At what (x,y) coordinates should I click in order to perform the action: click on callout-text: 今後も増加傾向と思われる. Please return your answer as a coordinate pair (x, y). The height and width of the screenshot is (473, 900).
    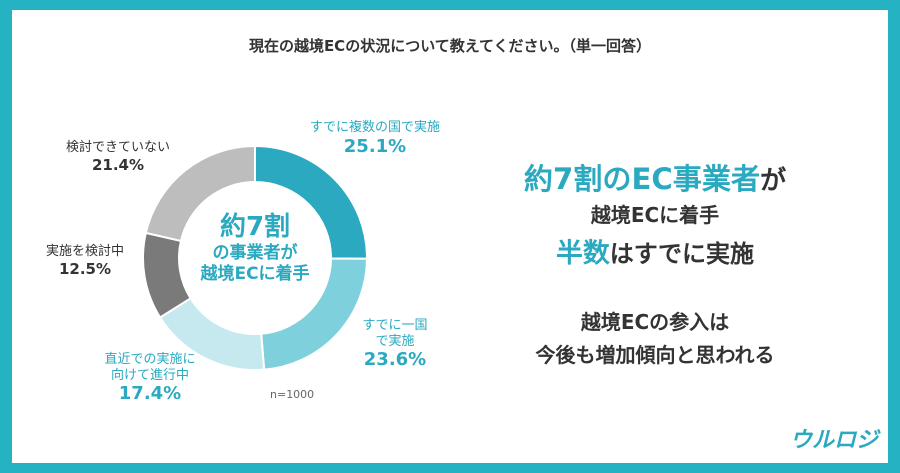
    Looking at the image, I should click on (655, 355).